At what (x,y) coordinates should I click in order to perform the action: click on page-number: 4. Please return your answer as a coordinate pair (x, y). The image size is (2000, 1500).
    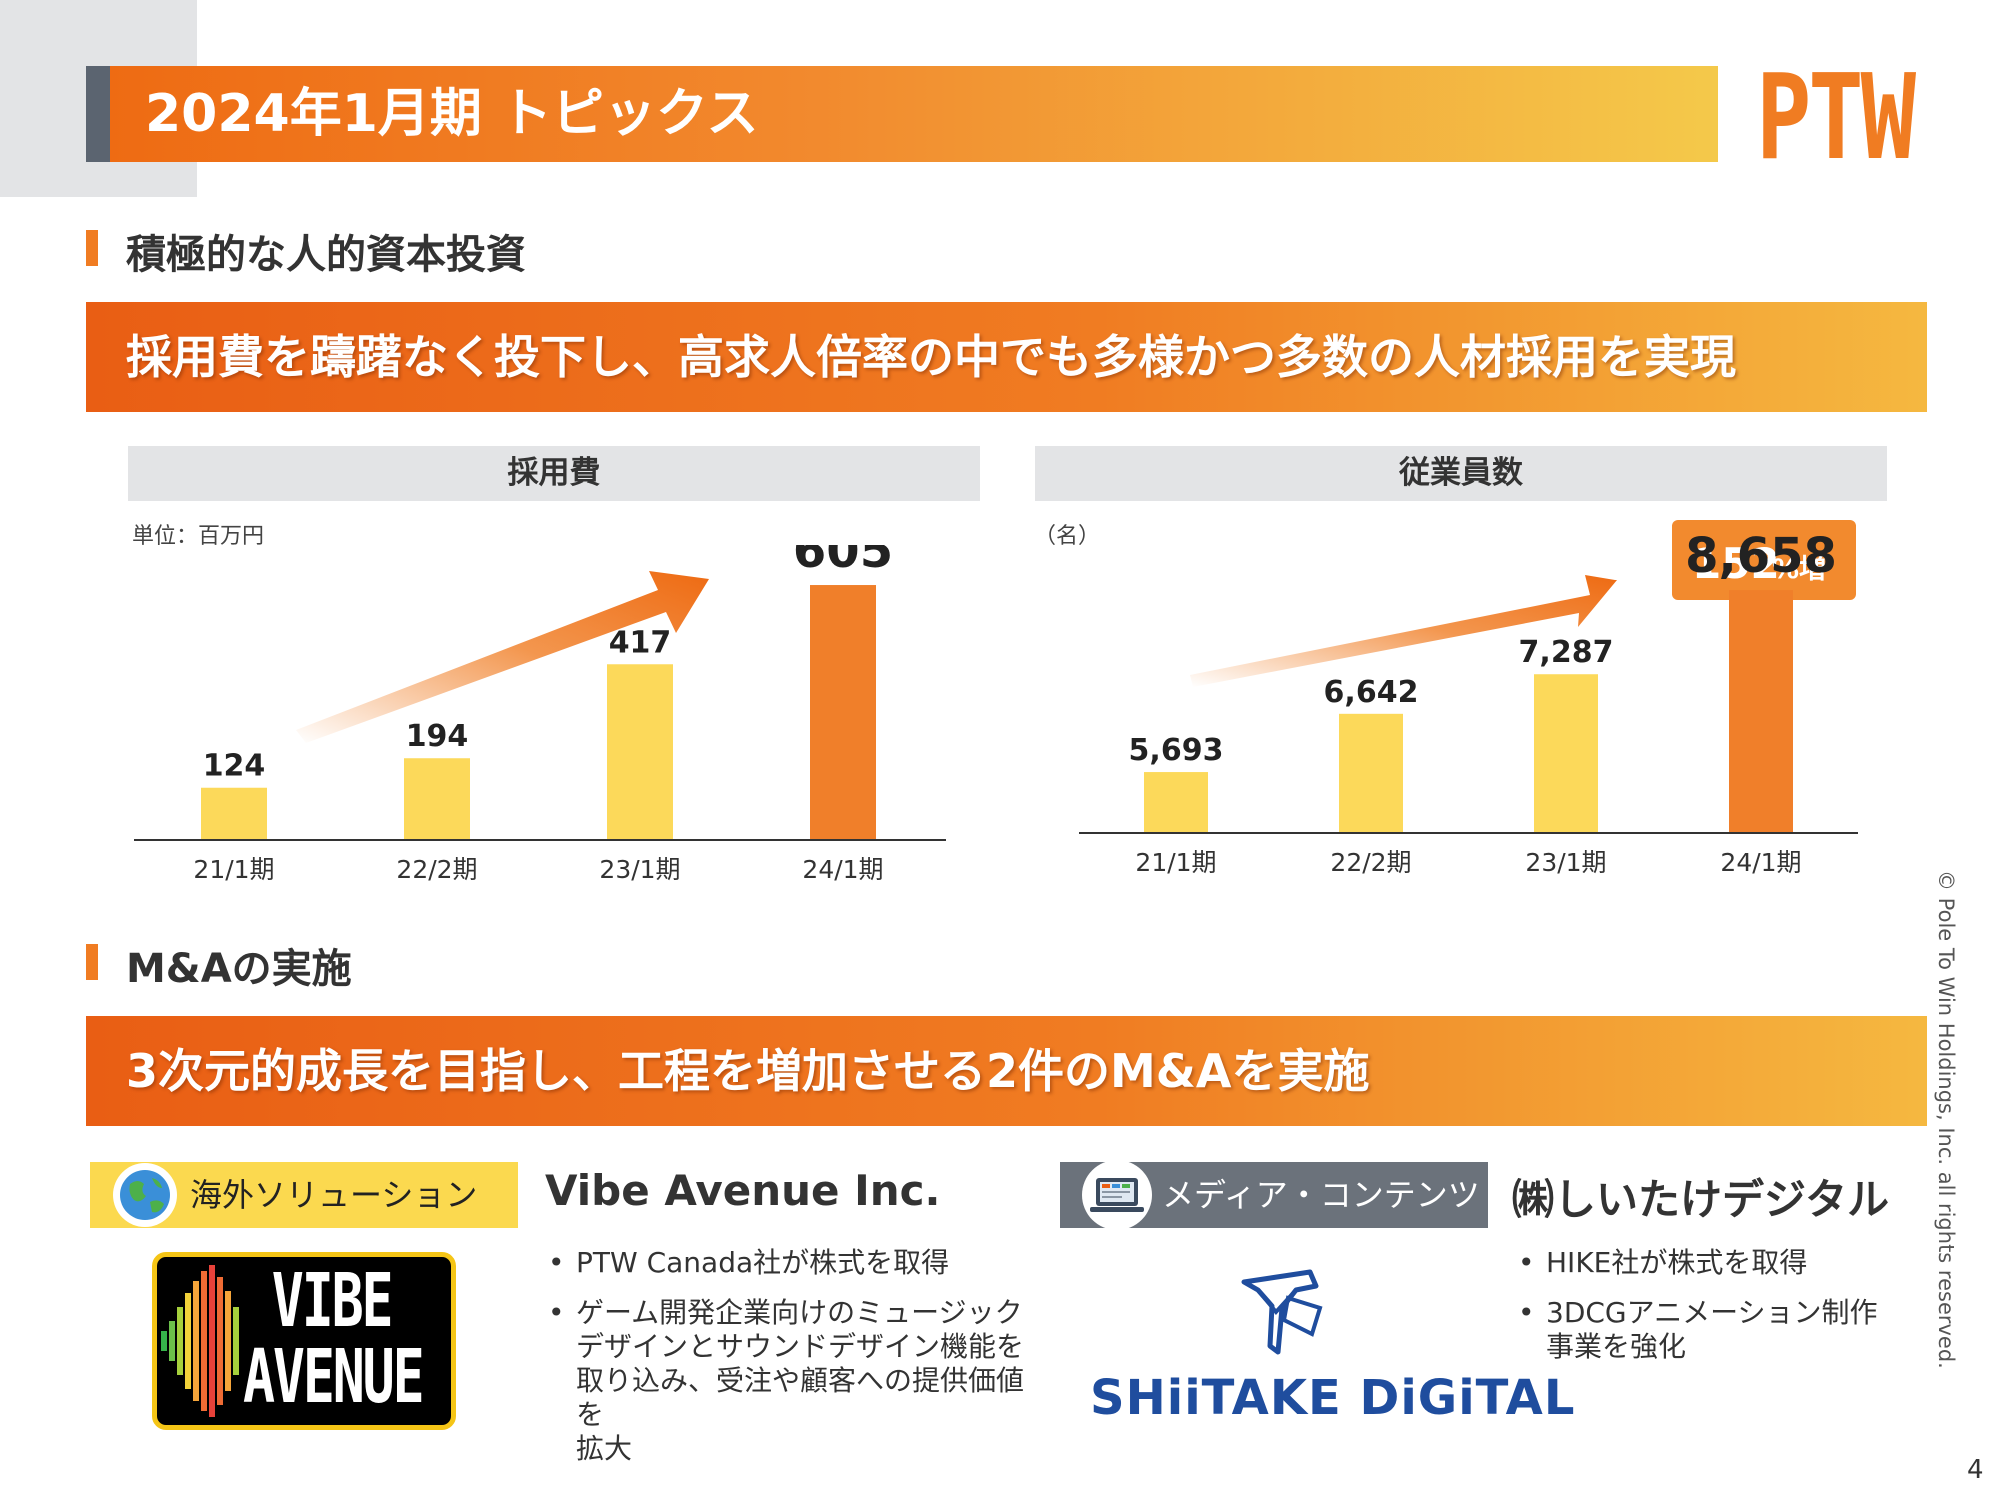
    Looking at the image, I should click on (1975, 1470).